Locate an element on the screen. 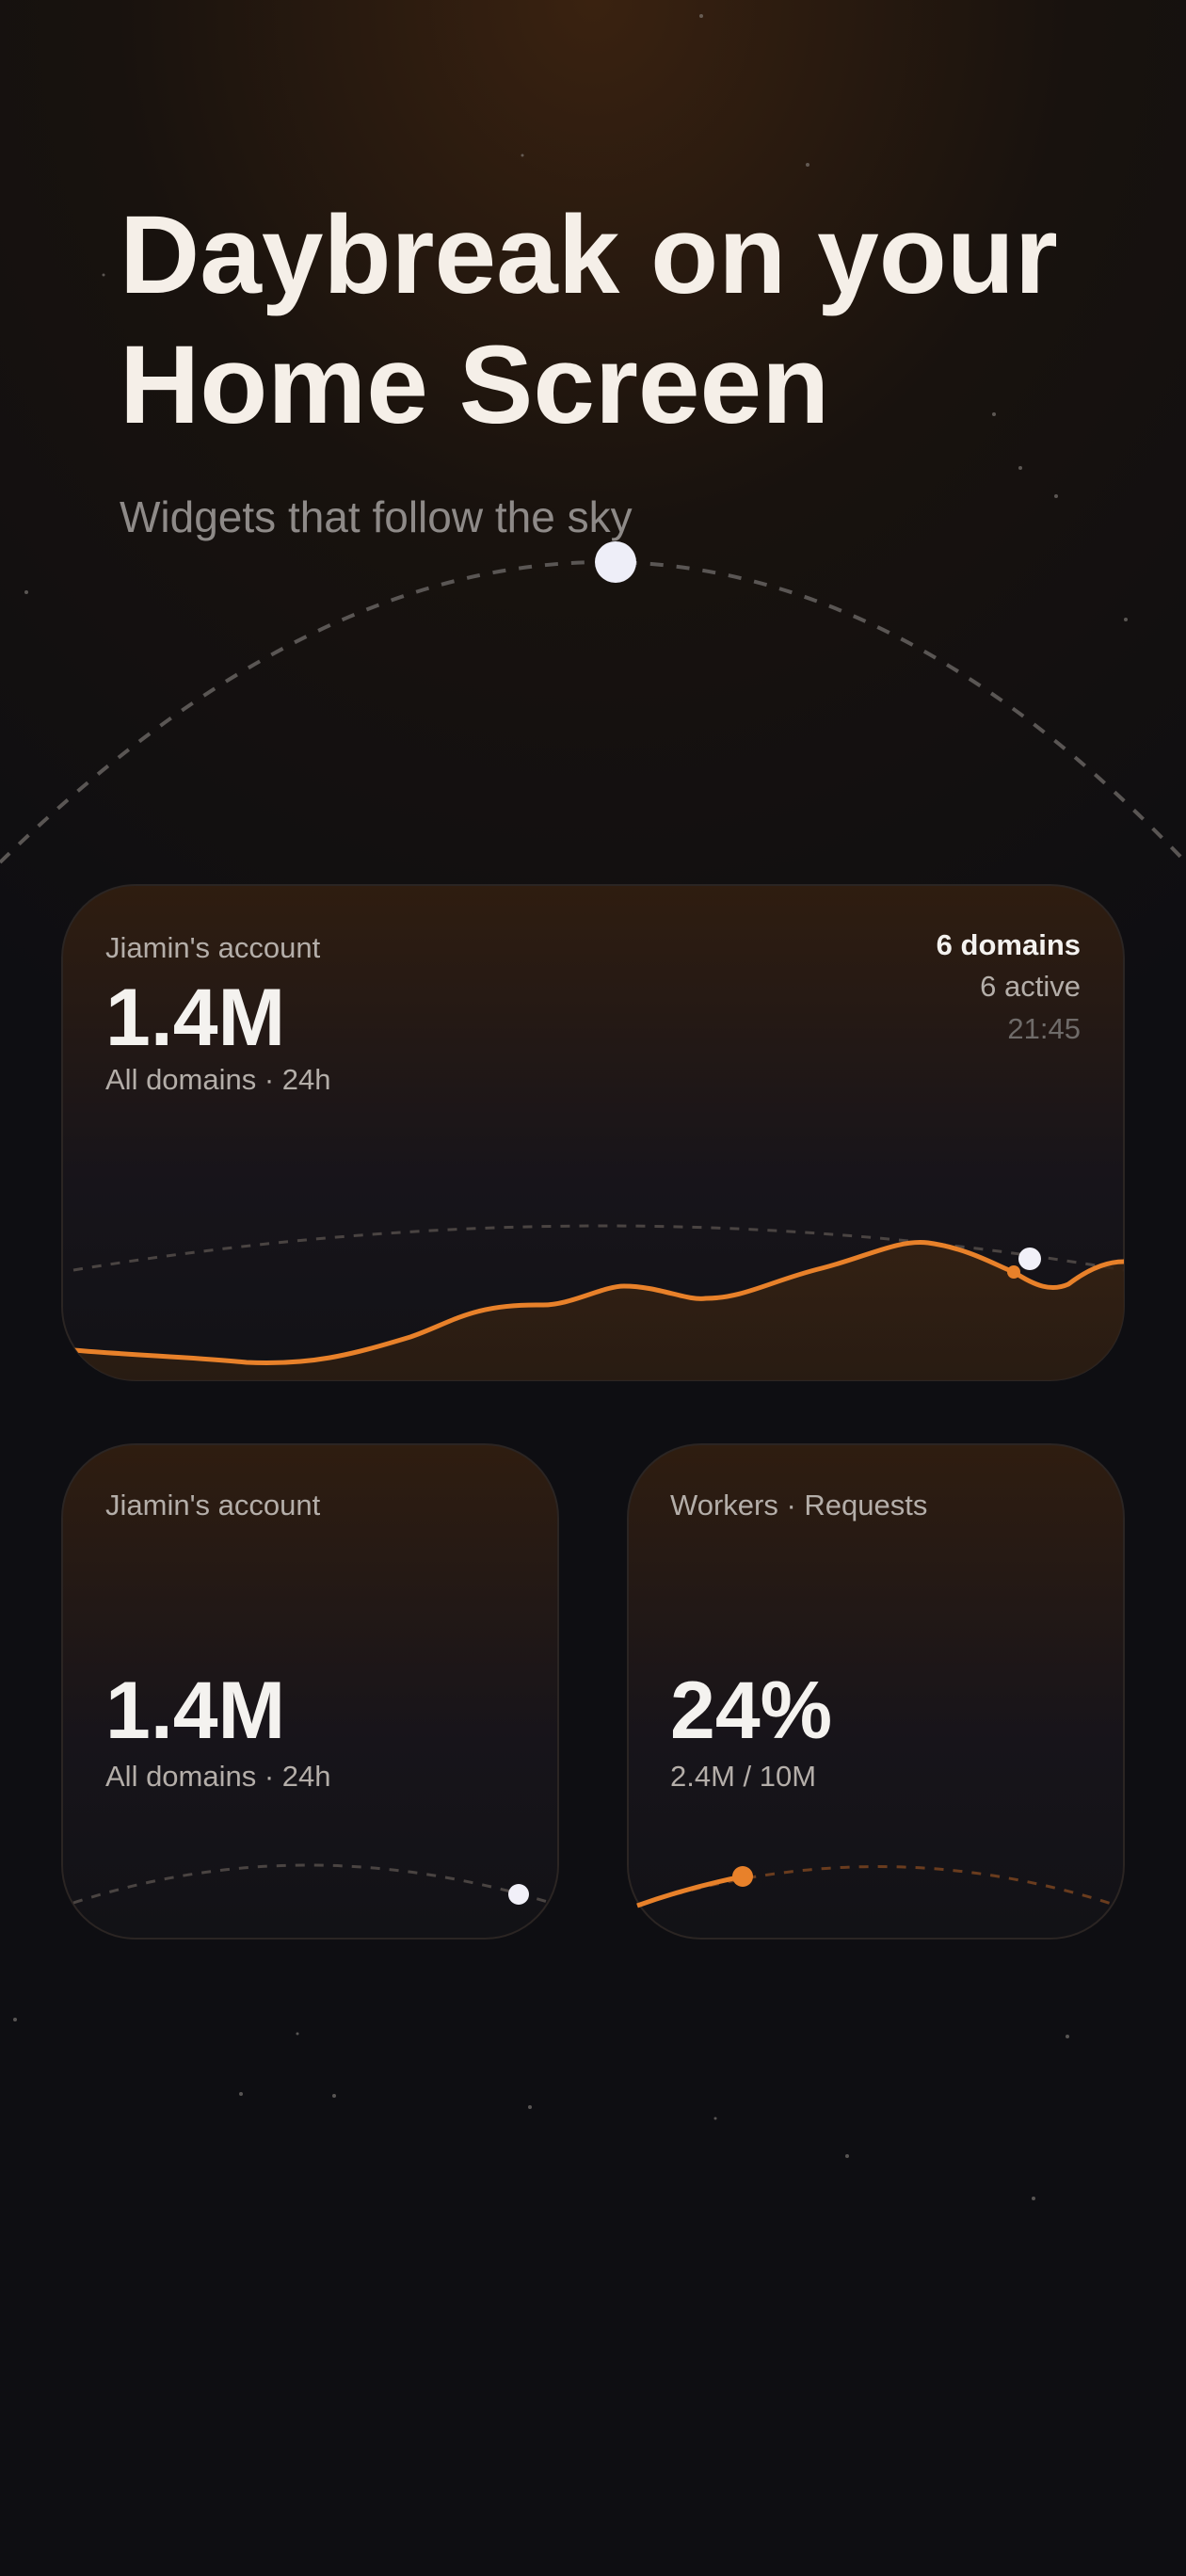  progress-marker is located at coordinates (742, 1876).